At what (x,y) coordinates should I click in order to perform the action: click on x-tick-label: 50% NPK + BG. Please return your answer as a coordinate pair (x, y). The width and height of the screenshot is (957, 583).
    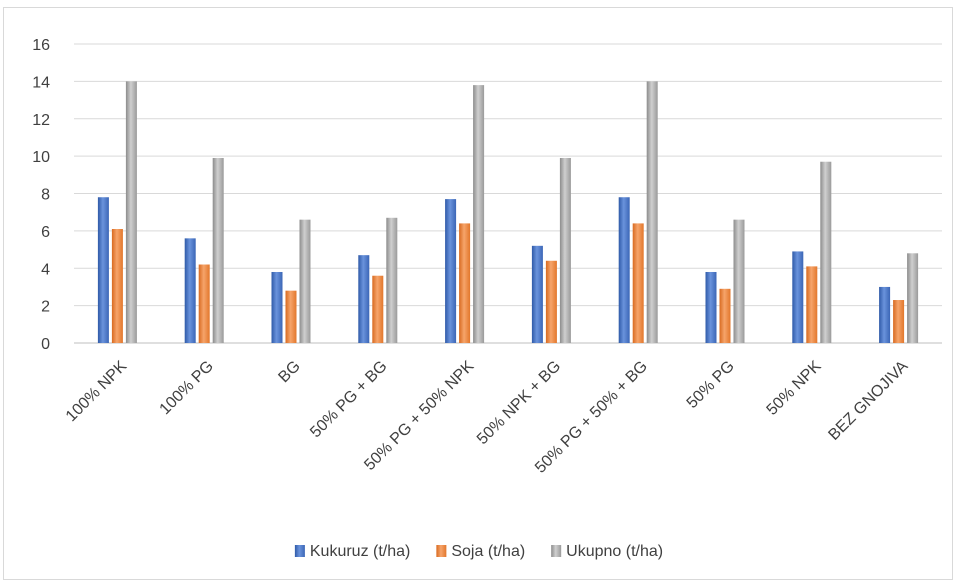
    Looking at the image, I should click on (519, 403).